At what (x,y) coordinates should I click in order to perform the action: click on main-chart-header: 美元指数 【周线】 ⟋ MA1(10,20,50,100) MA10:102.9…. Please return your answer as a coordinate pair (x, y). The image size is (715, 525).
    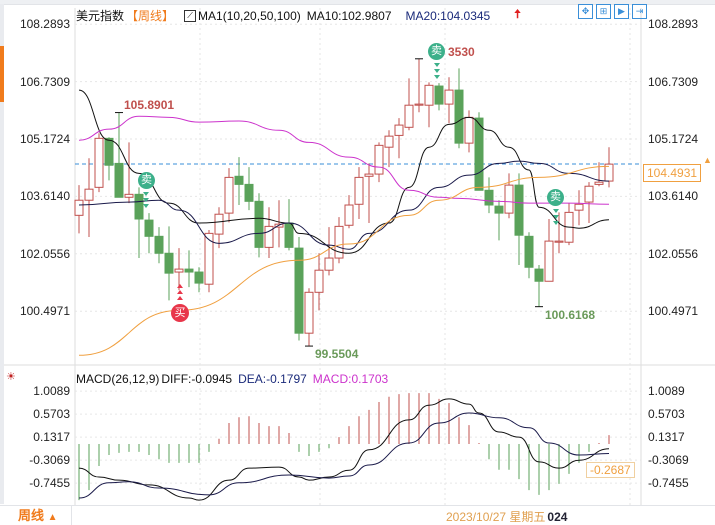
    Looking at the image, I should click on (298, 15).